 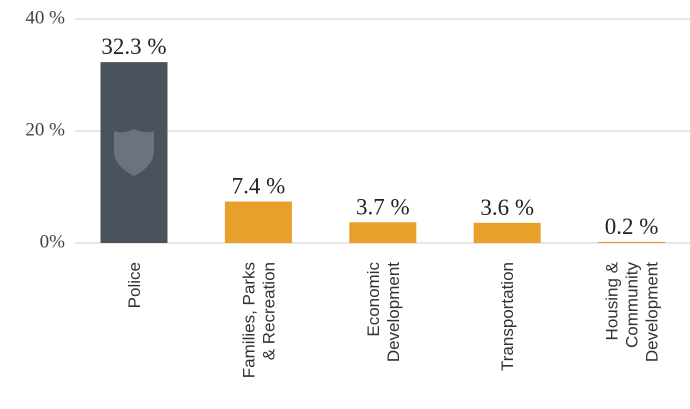 What do you see at coordinates (259, 186) in the screenshot?
I see `value-label: 7.4 %` at bounding box center [259, 186].